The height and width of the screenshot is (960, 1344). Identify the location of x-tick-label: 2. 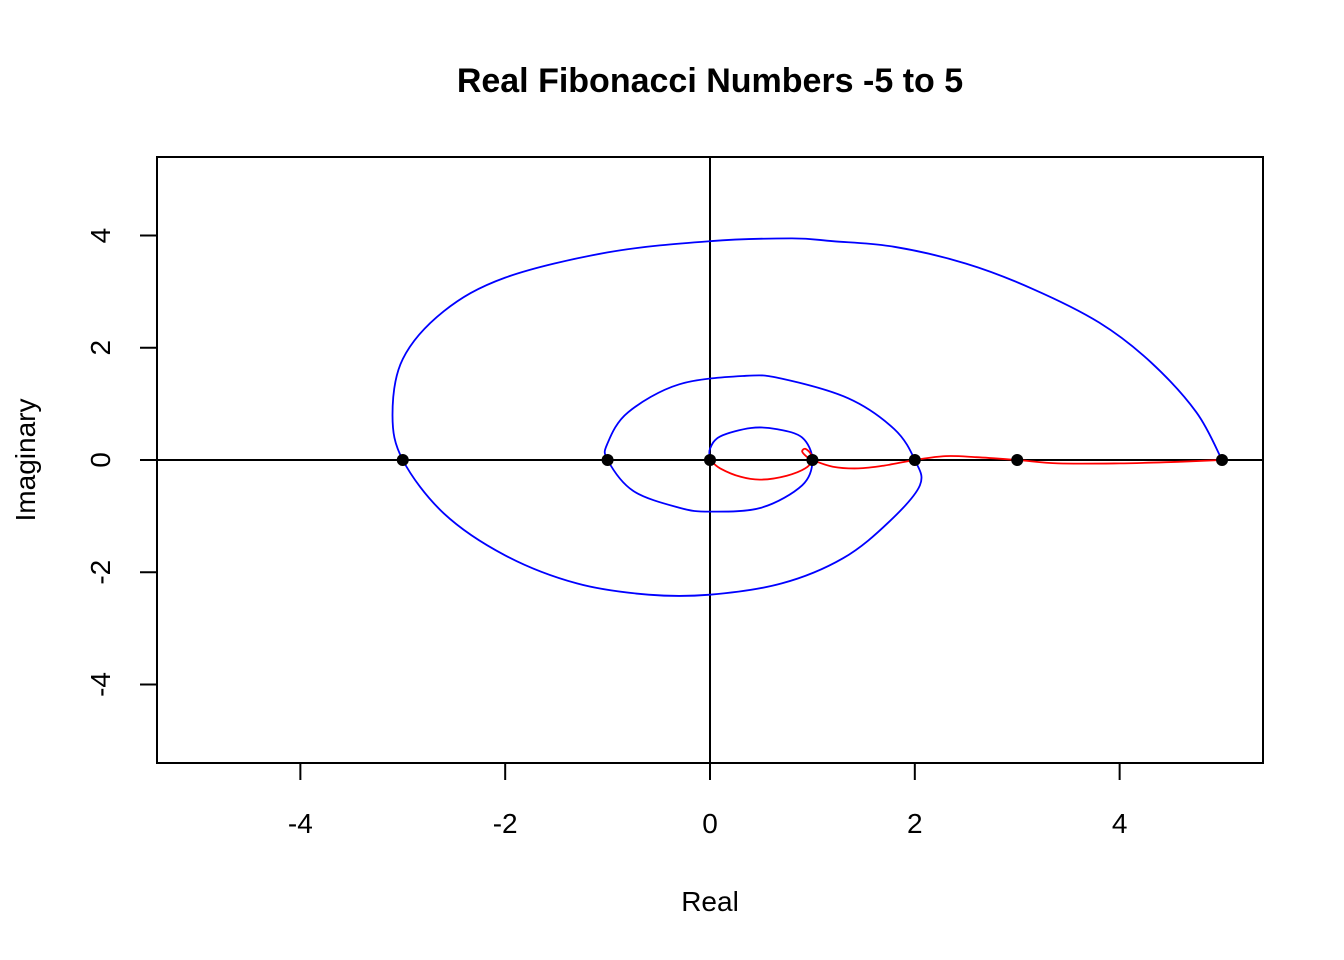
(915, 823).